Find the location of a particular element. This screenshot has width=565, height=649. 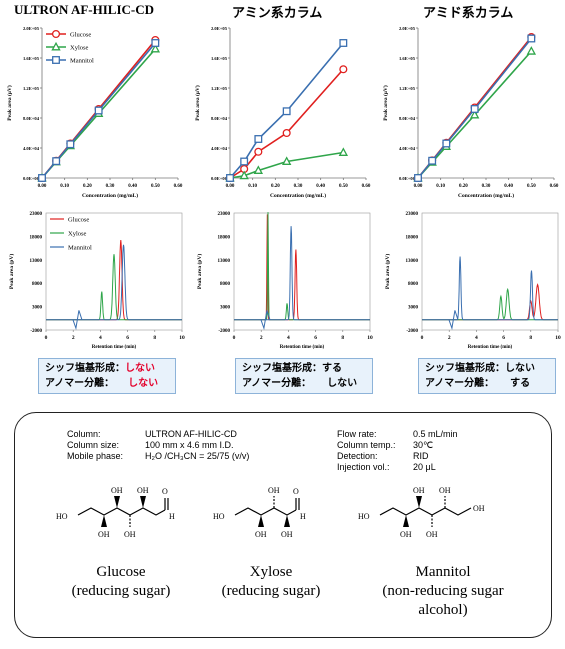

compound-desc-glucose: (reducing sugar) is located at coordinates (121, 591).